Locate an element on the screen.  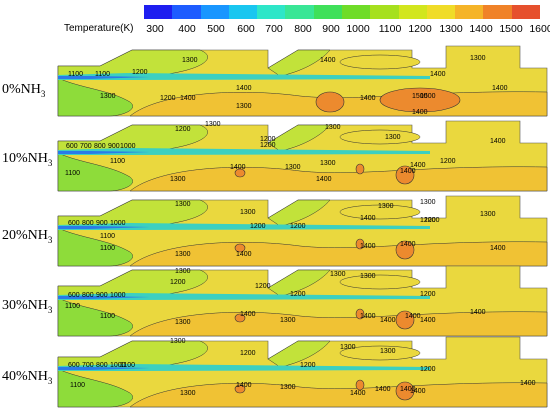
legend-color-bar is located at coordinates (342, 12).